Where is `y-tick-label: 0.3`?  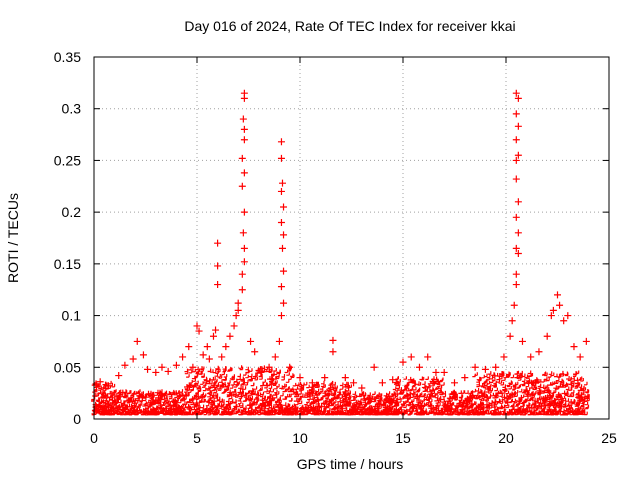 y-tick-label: 0.3 is located at coordinates (72, 109).